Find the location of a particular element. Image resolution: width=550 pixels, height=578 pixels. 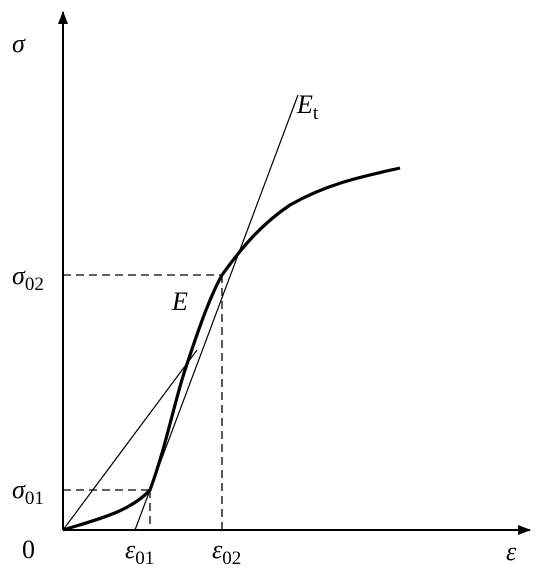

tangent-label: Et is located at coordinates (307, 107).